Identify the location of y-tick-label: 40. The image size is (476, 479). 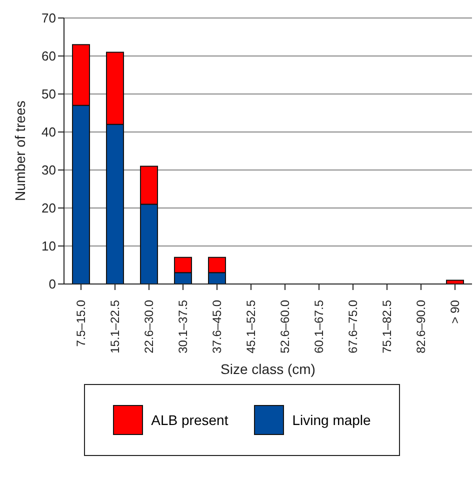
(49, 132).